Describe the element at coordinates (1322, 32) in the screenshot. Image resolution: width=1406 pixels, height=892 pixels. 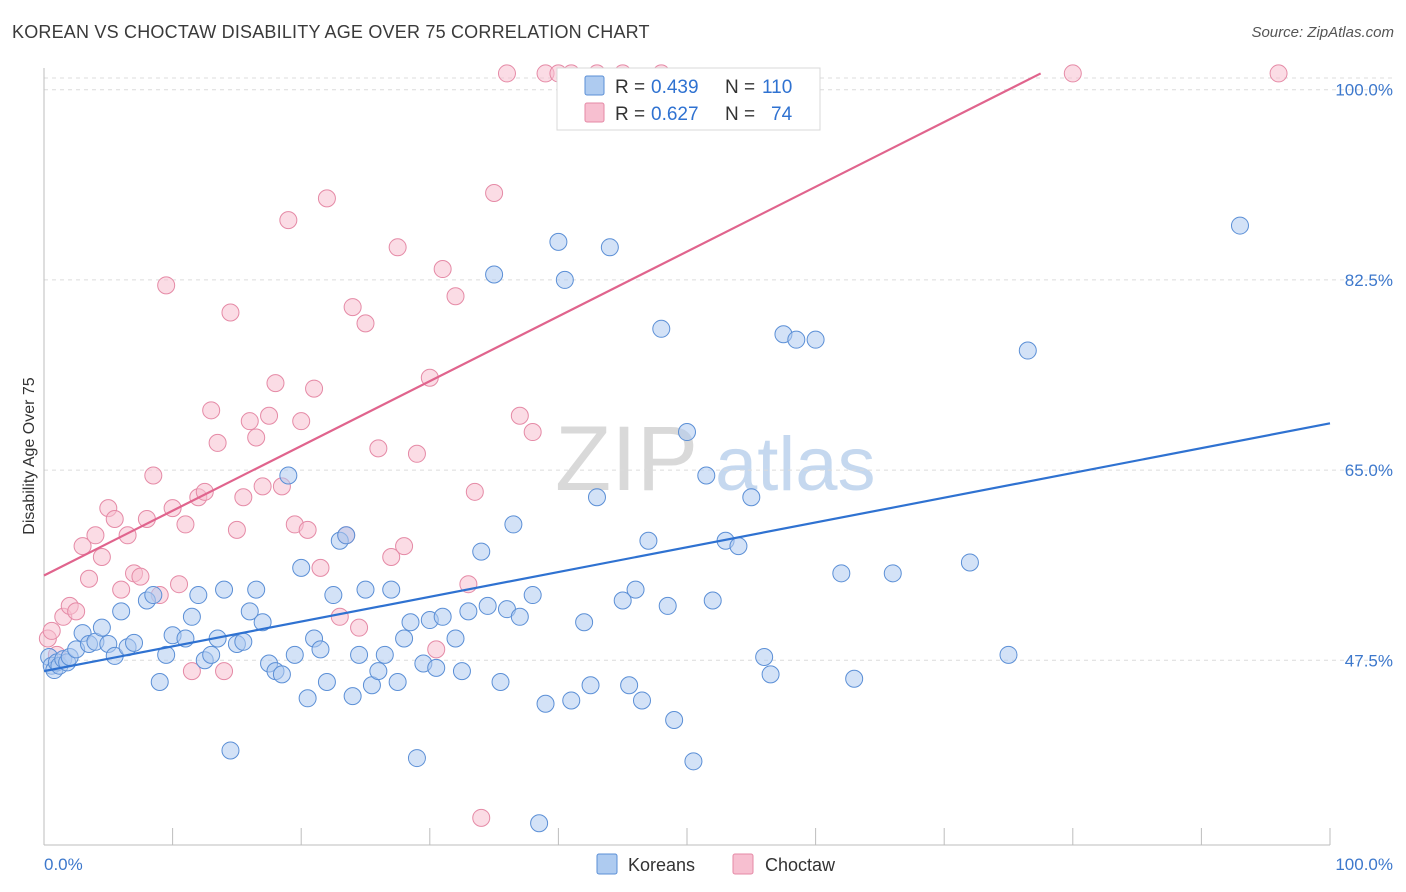
I see `source-label: Source: ZipAtlas.com` at that location.